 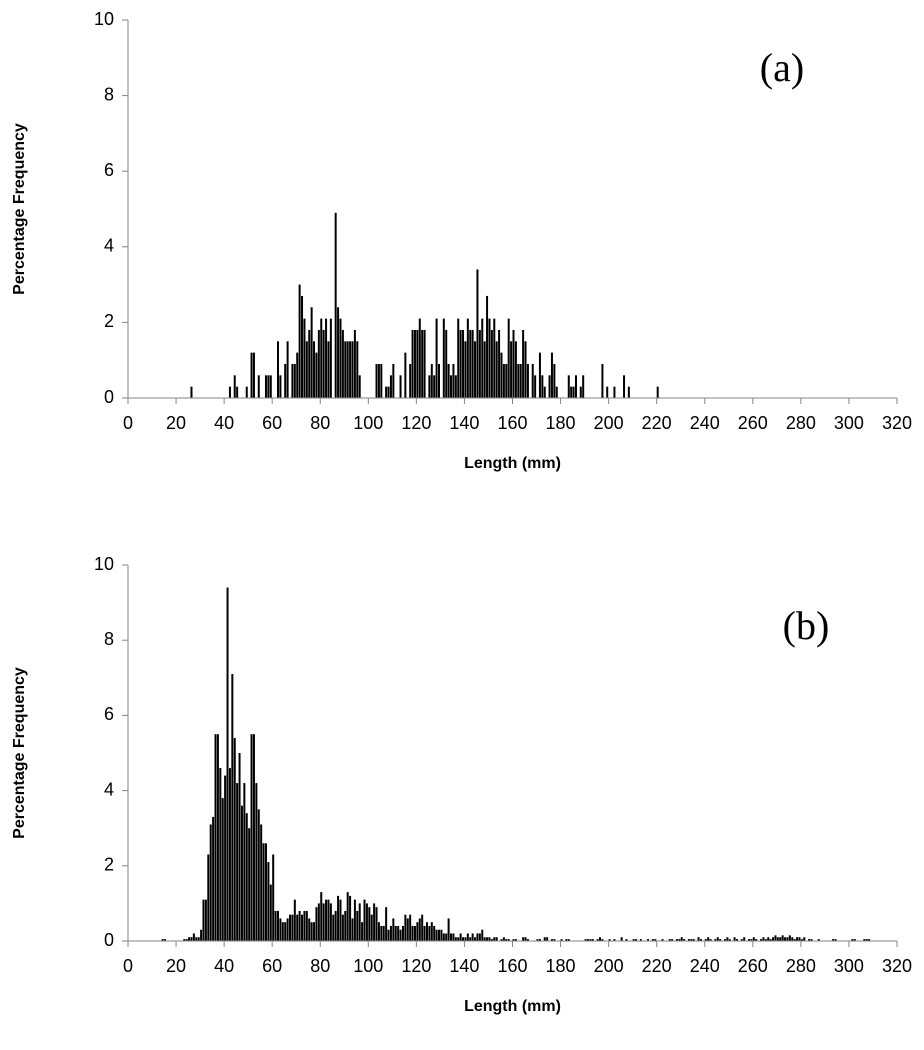 What do you see at coordinates (19, 753) in the screenshot?
I see `y-axis-title: Percentage Frequency` at bounding box center [19, 753].